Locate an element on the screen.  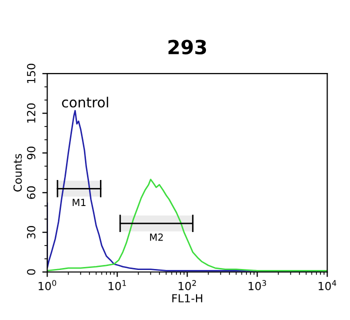
y-axis-title: Counts is located at coordinates (17, 173).